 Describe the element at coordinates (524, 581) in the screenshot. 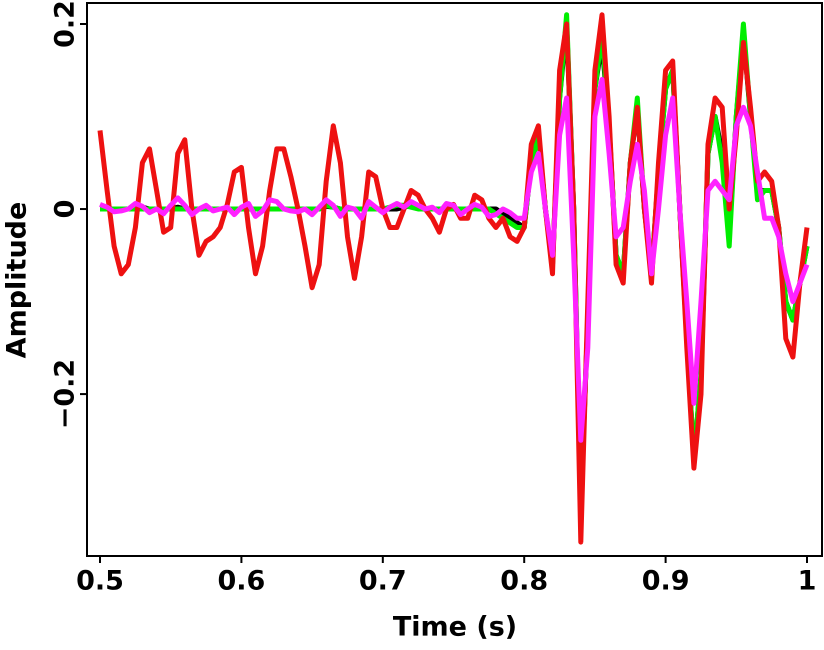

I see `x-tick-label: 0.8` at that location.